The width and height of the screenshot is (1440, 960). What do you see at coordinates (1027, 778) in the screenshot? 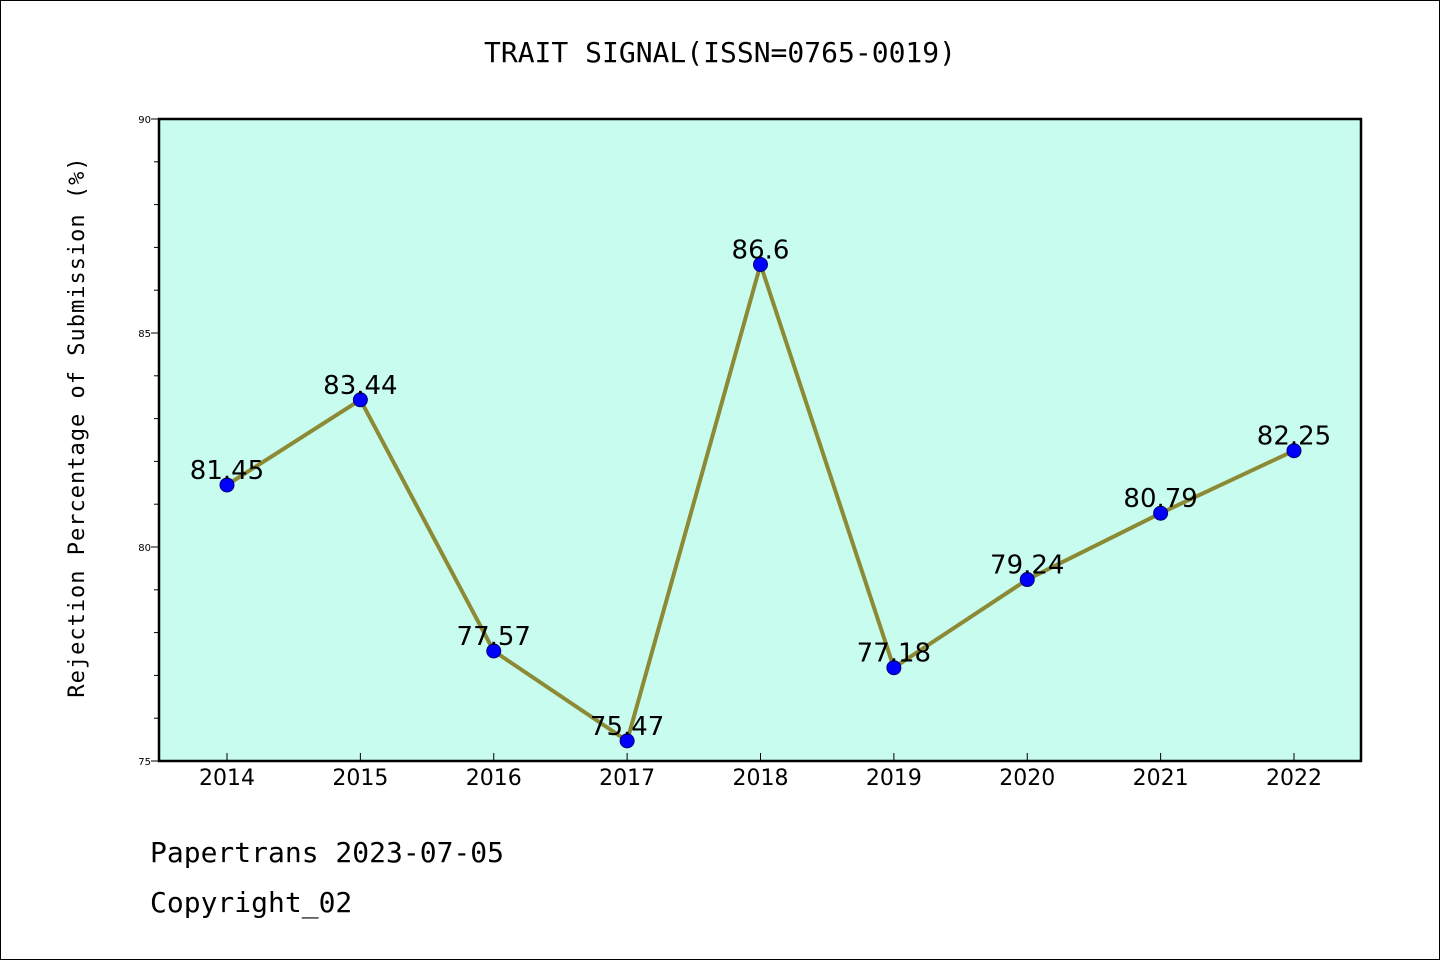
I see `x-tick-label: 2020` at bounding box center [1027, 778].